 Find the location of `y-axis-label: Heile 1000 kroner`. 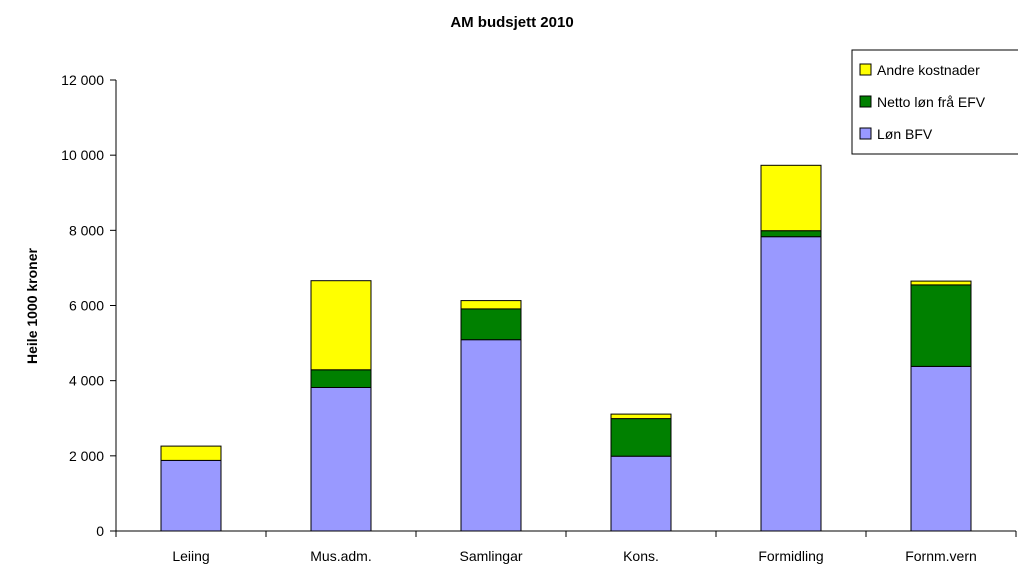

y-axis-label: Heile 1000 kroner is located at coordinates (32, 305).